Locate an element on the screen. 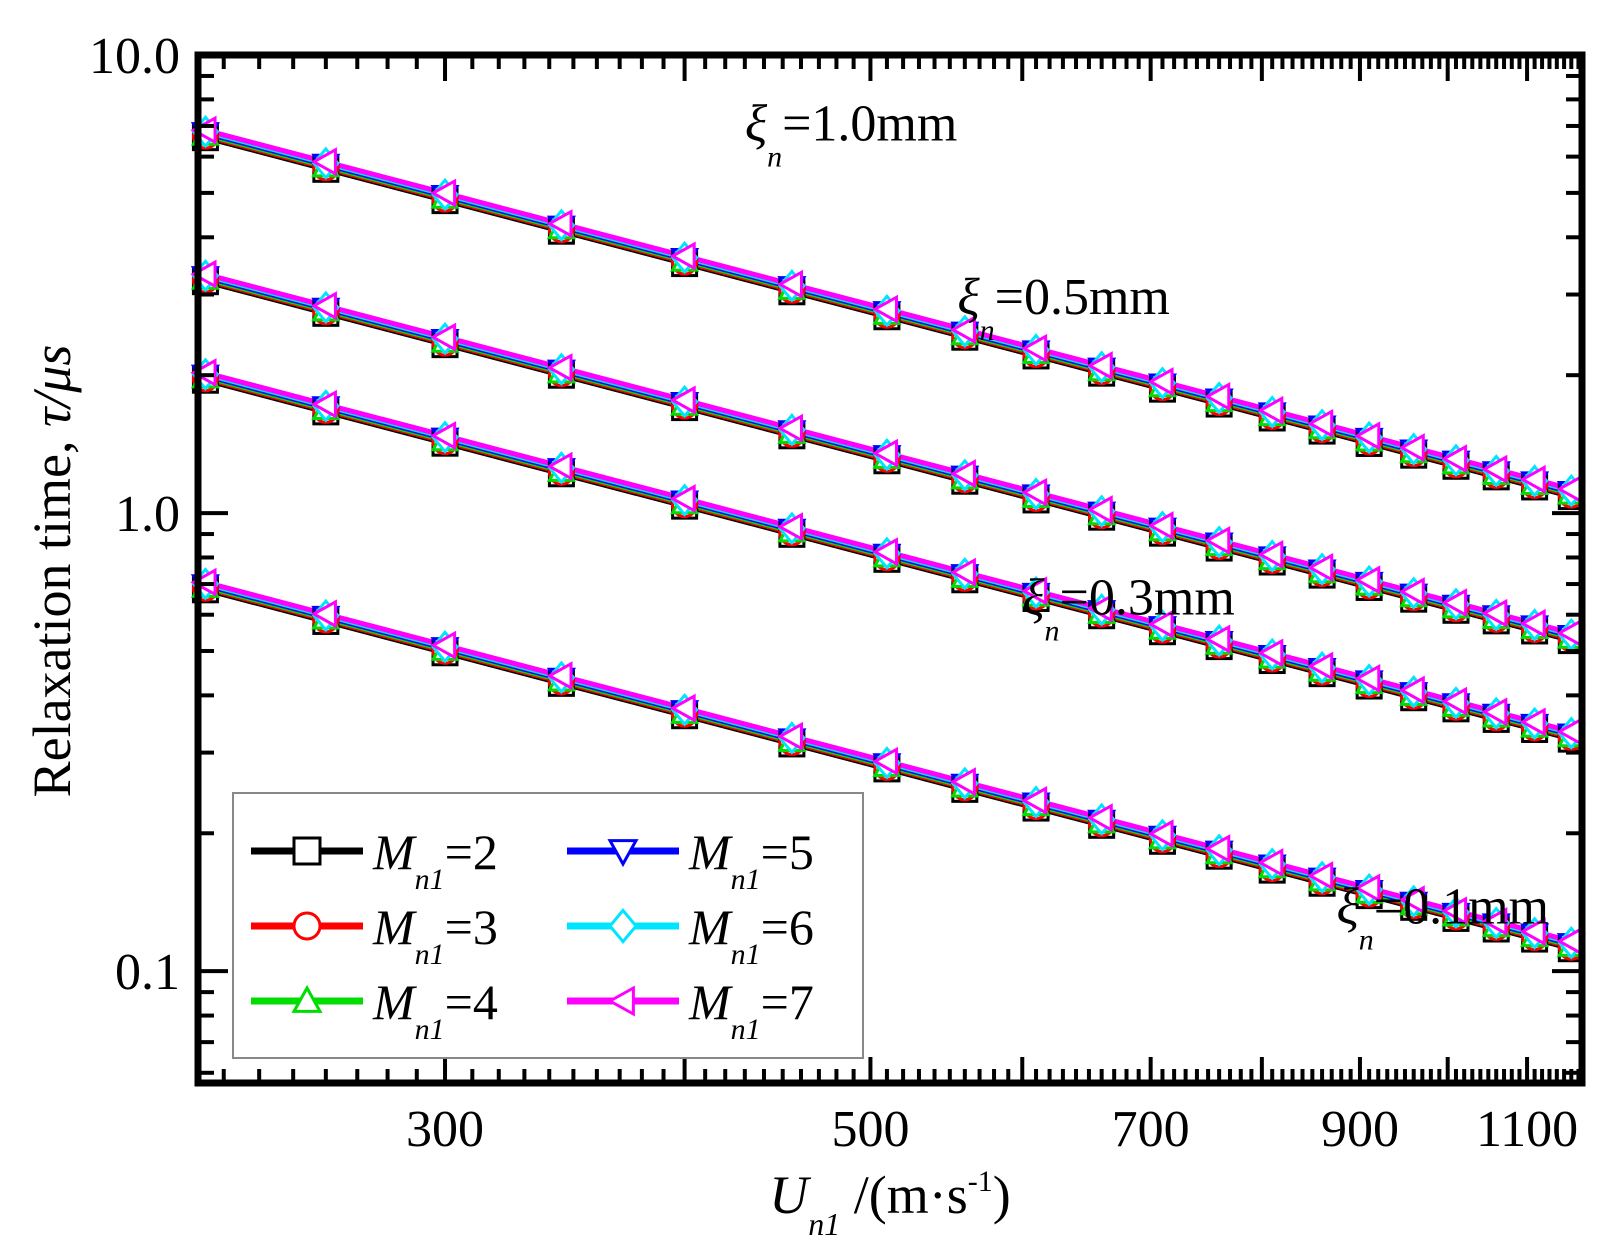 This screenshot has height=1240, width=1618. data-point-M7-xi-0.5-15 is located at coordinates (1411, 592).